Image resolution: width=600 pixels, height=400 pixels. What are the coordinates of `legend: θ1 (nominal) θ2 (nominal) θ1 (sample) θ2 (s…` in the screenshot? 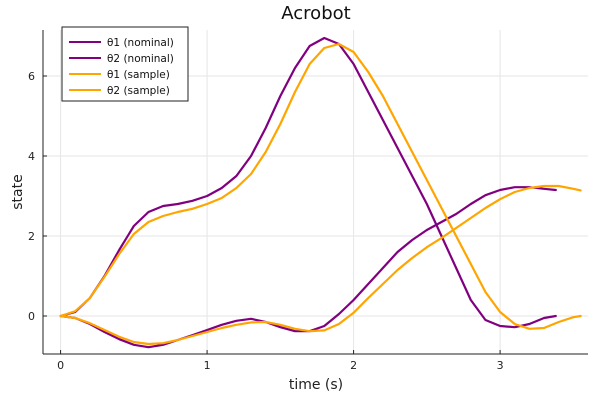 It's located at (125, 64).